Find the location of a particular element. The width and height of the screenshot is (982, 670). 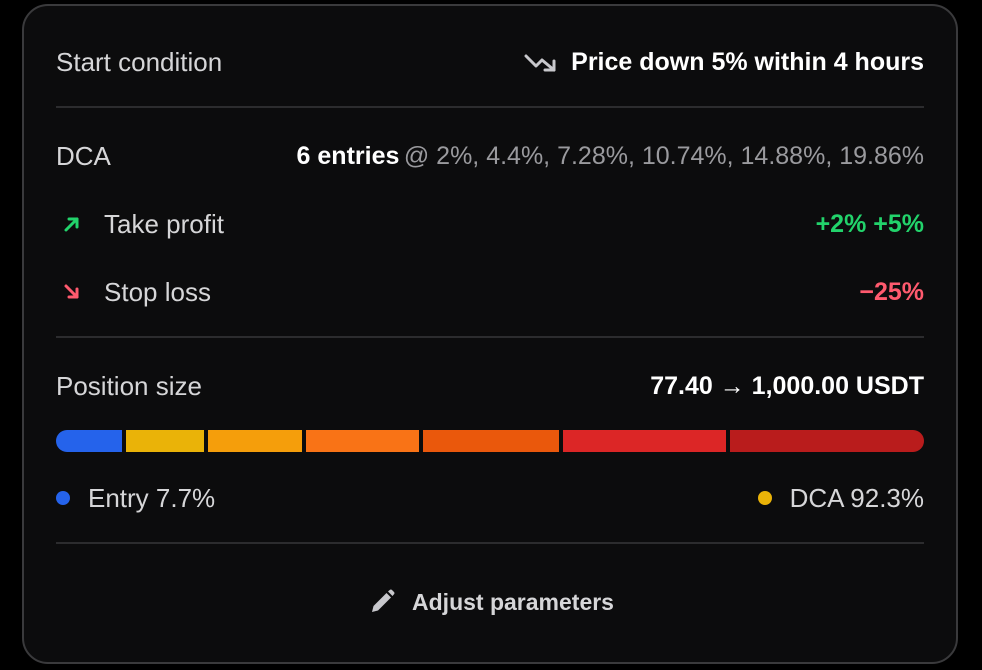

legend-entry-label: Entry 7.7% is located at coordinates (152, 497).